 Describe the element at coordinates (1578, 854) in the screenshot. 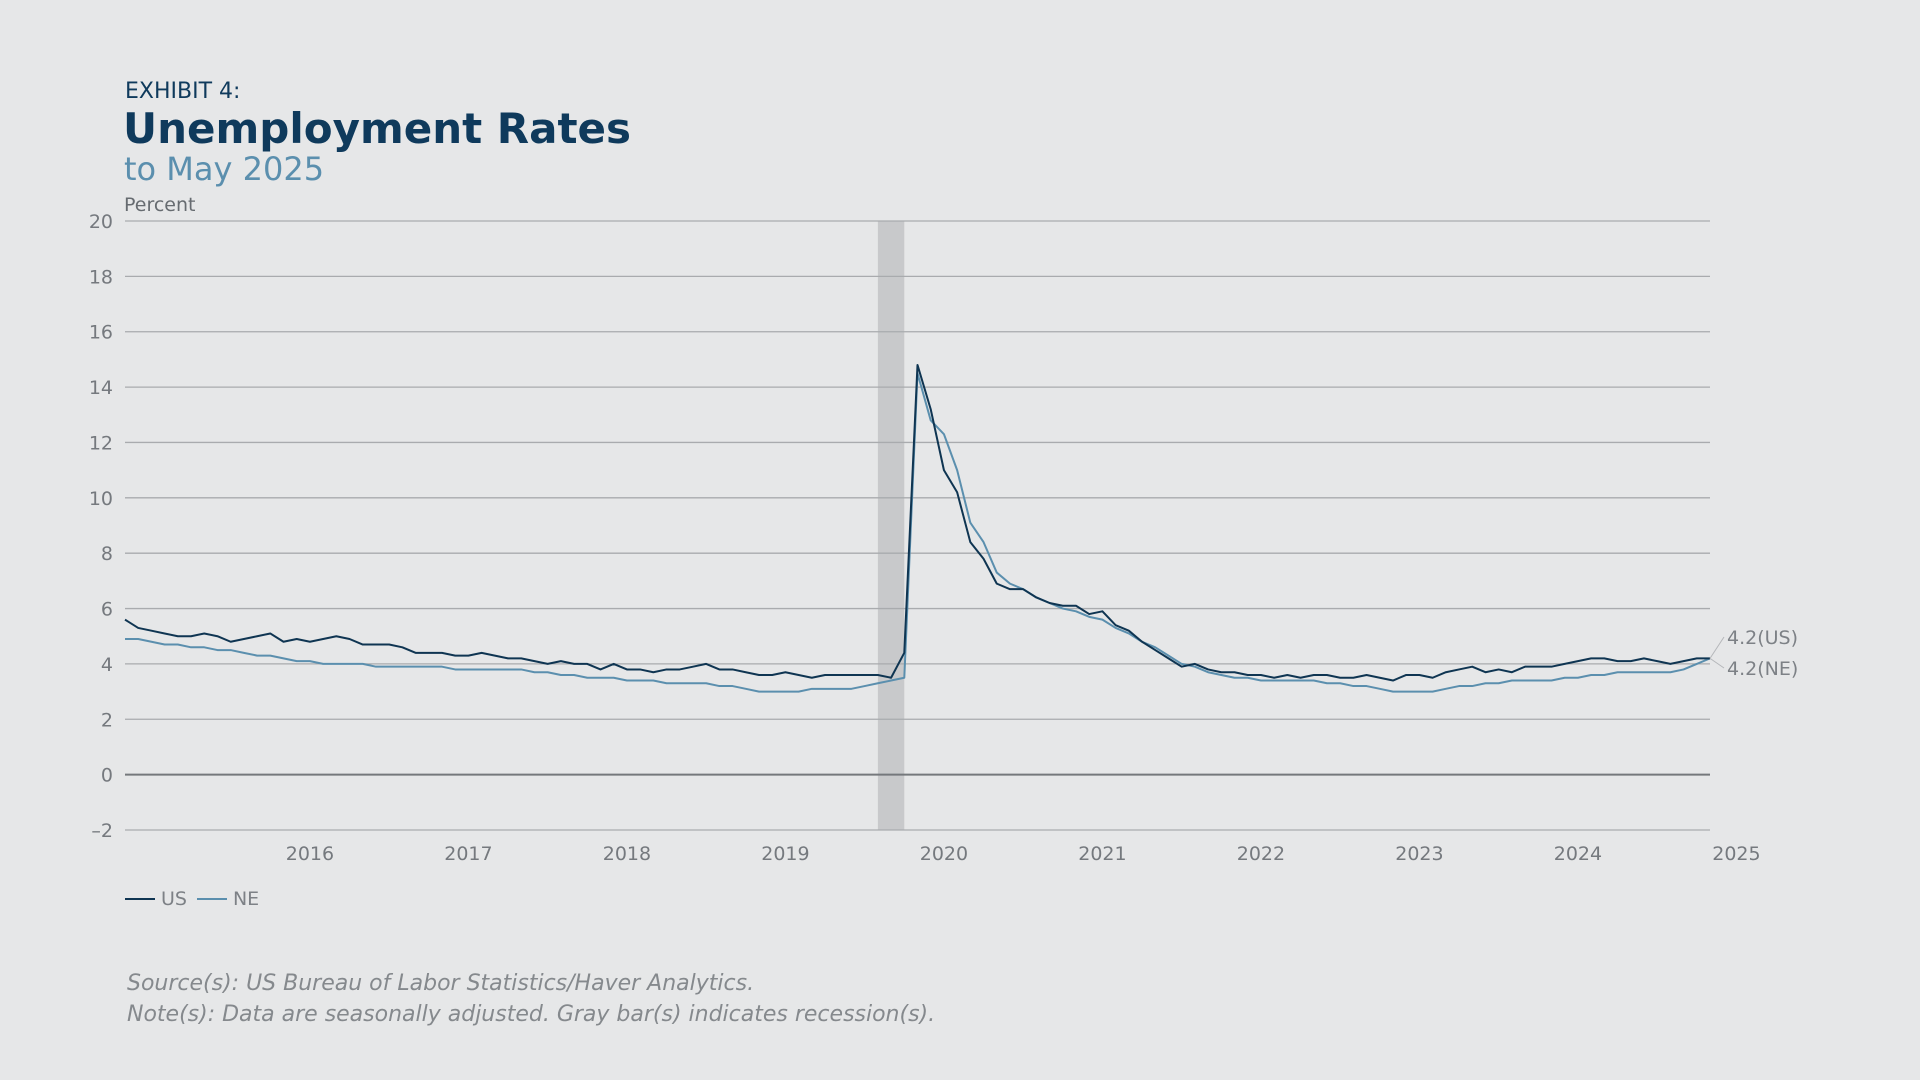

I see `x-tick-label: 2024` at that location.